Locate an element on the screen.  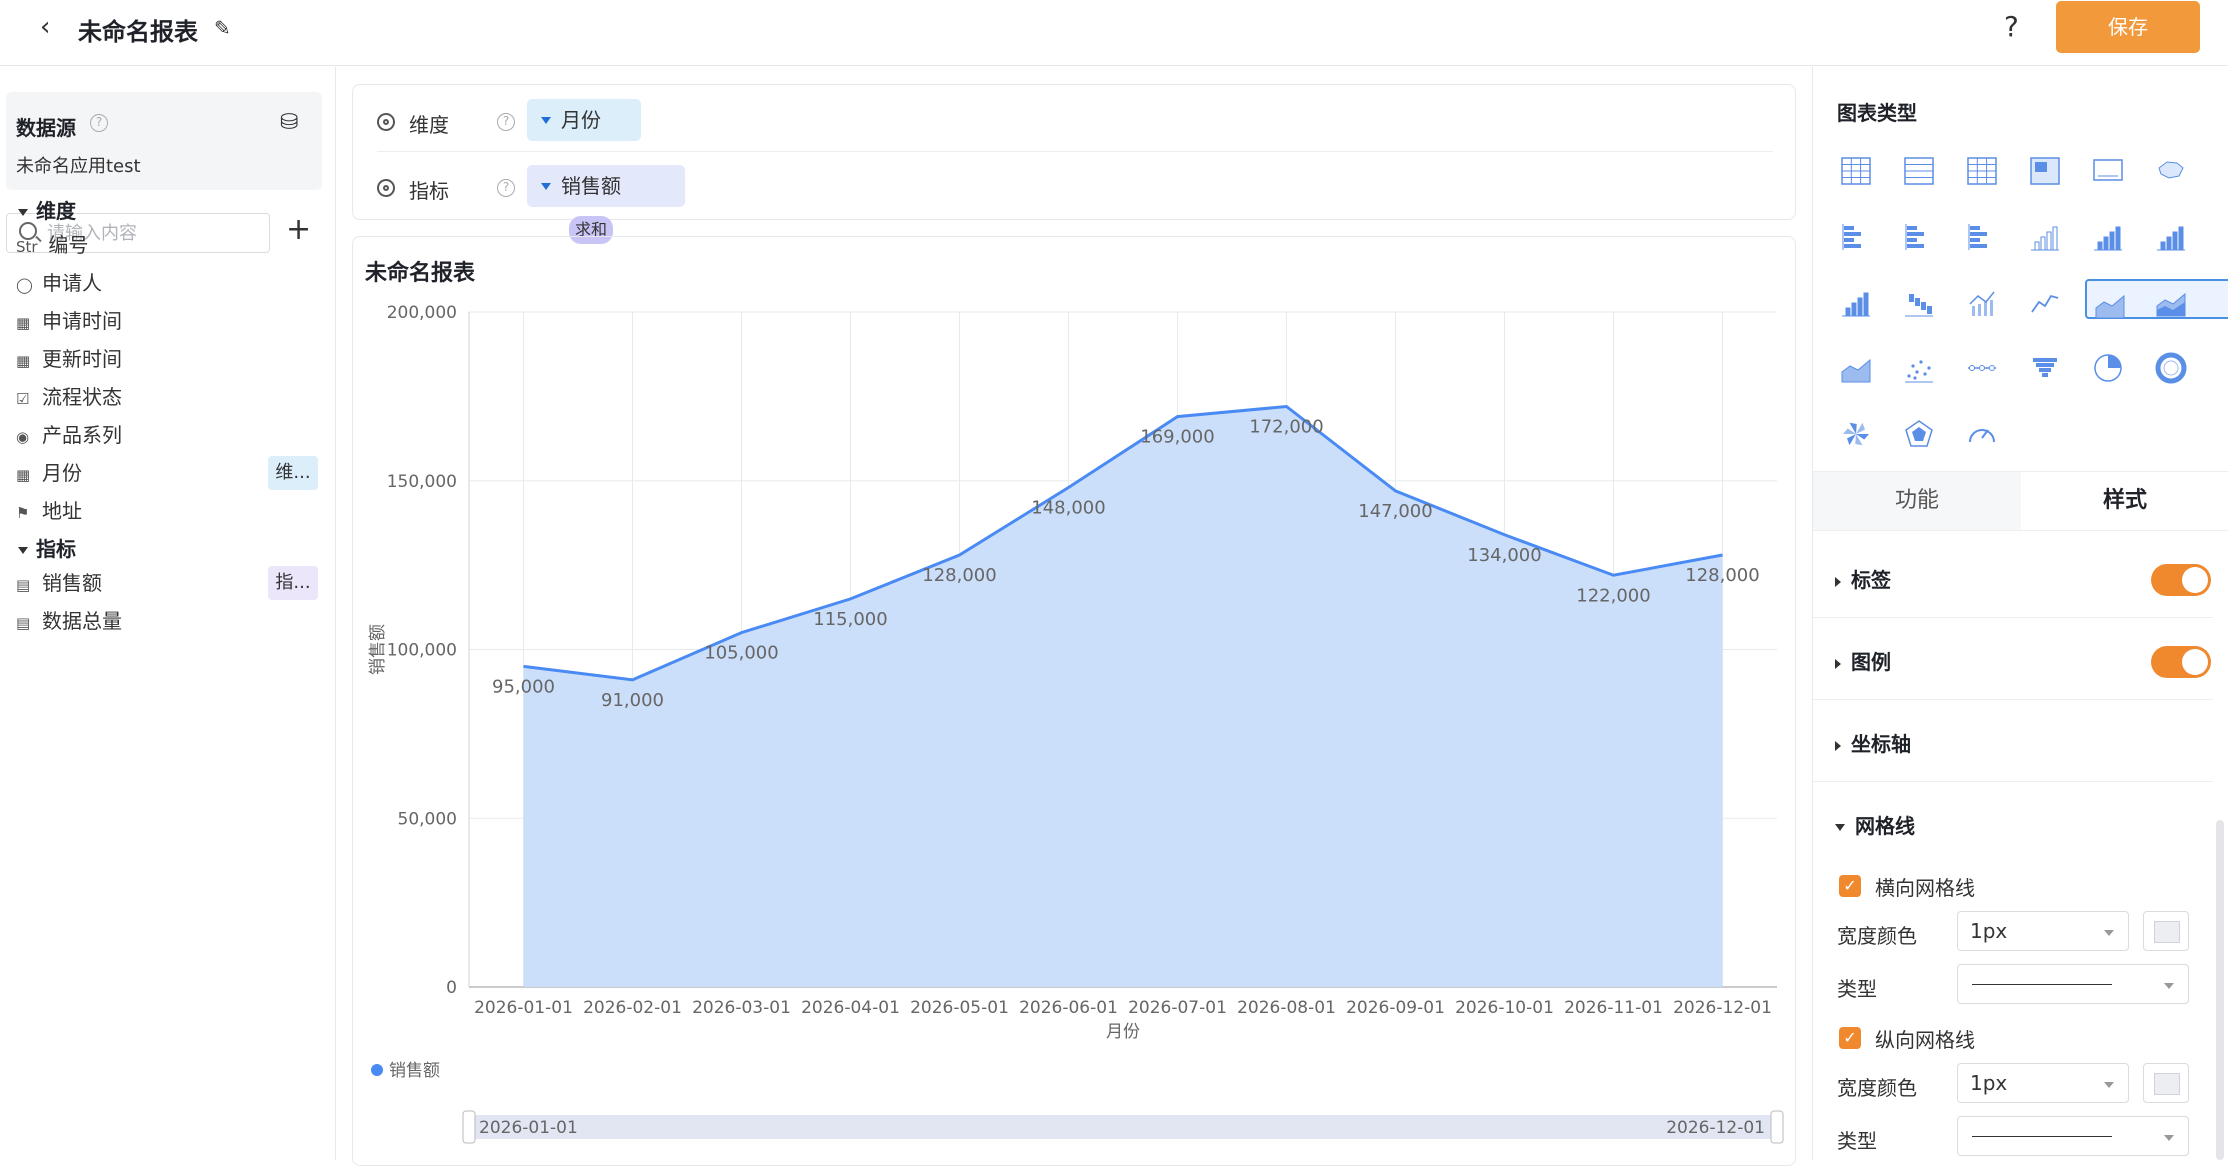
zoom-handle-end is located at coordinates (1777, 1127).